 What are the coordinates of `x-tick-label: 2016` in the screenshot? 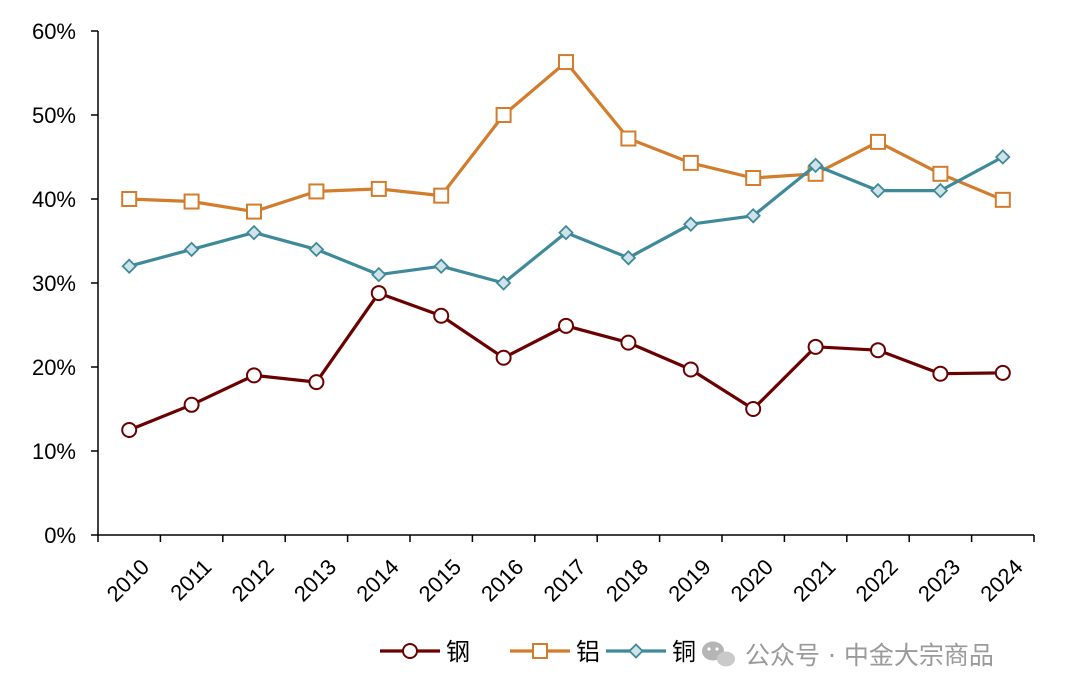 It's located at (502, 580).